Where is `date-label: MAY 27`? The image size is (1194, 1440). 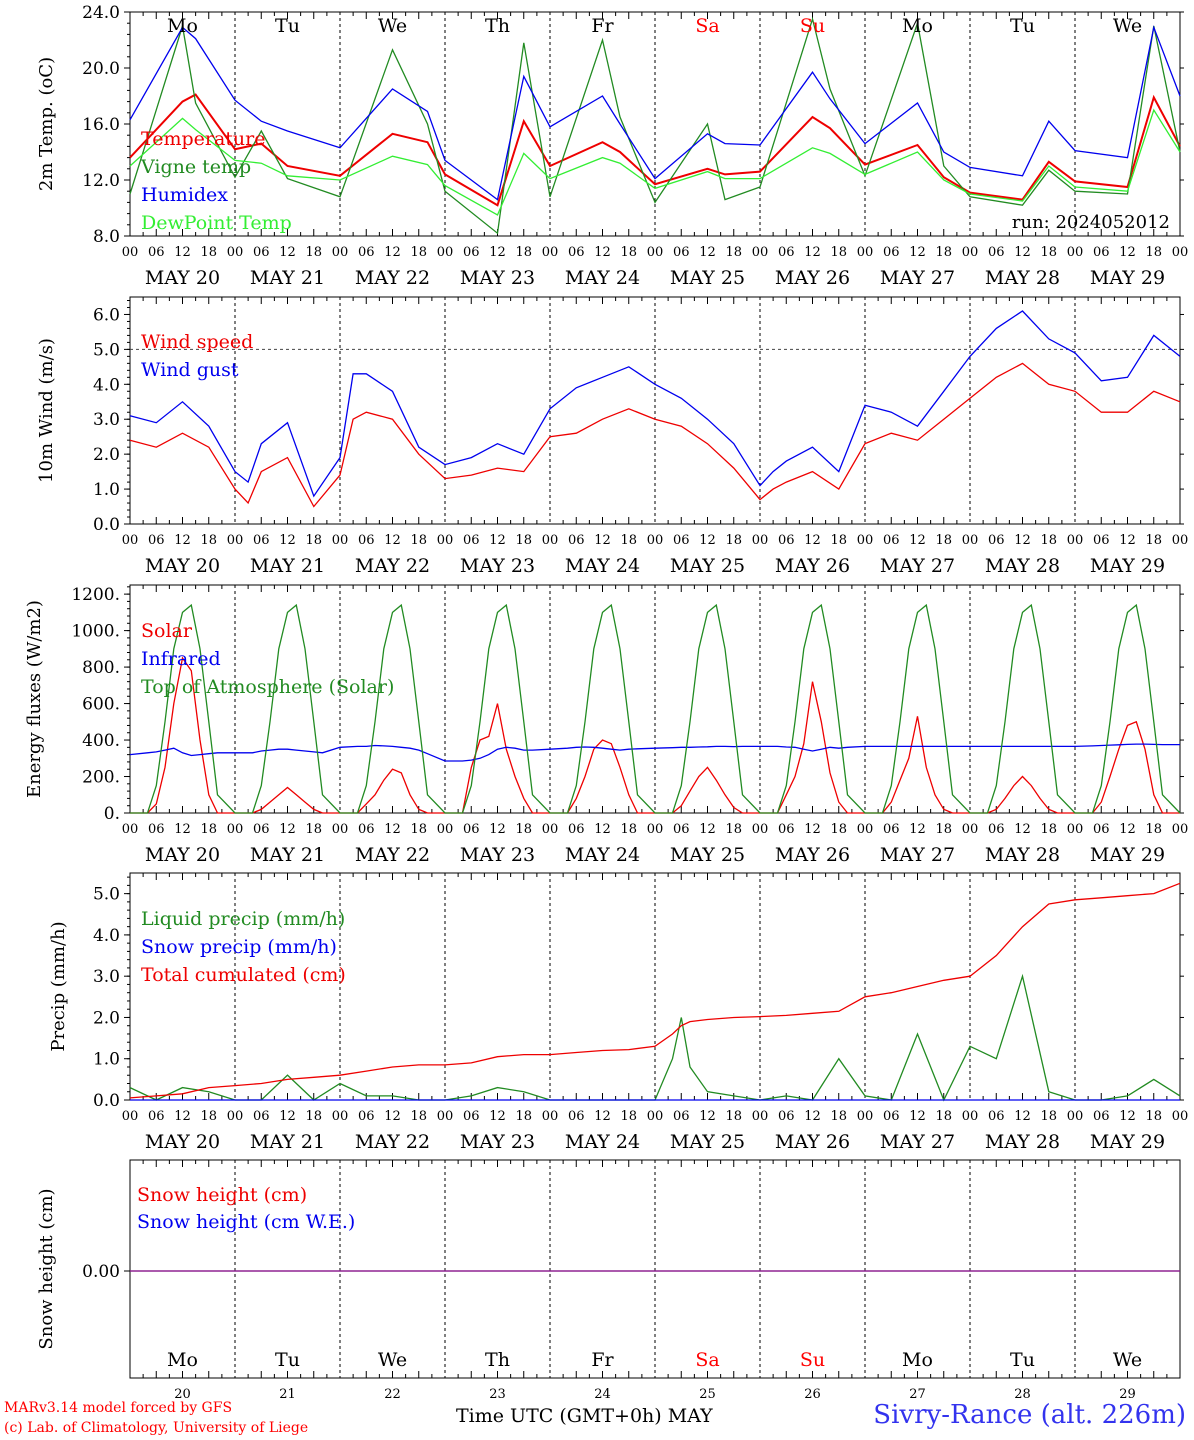 date-label: MAY 27 is located at coordinates (917, 1142).